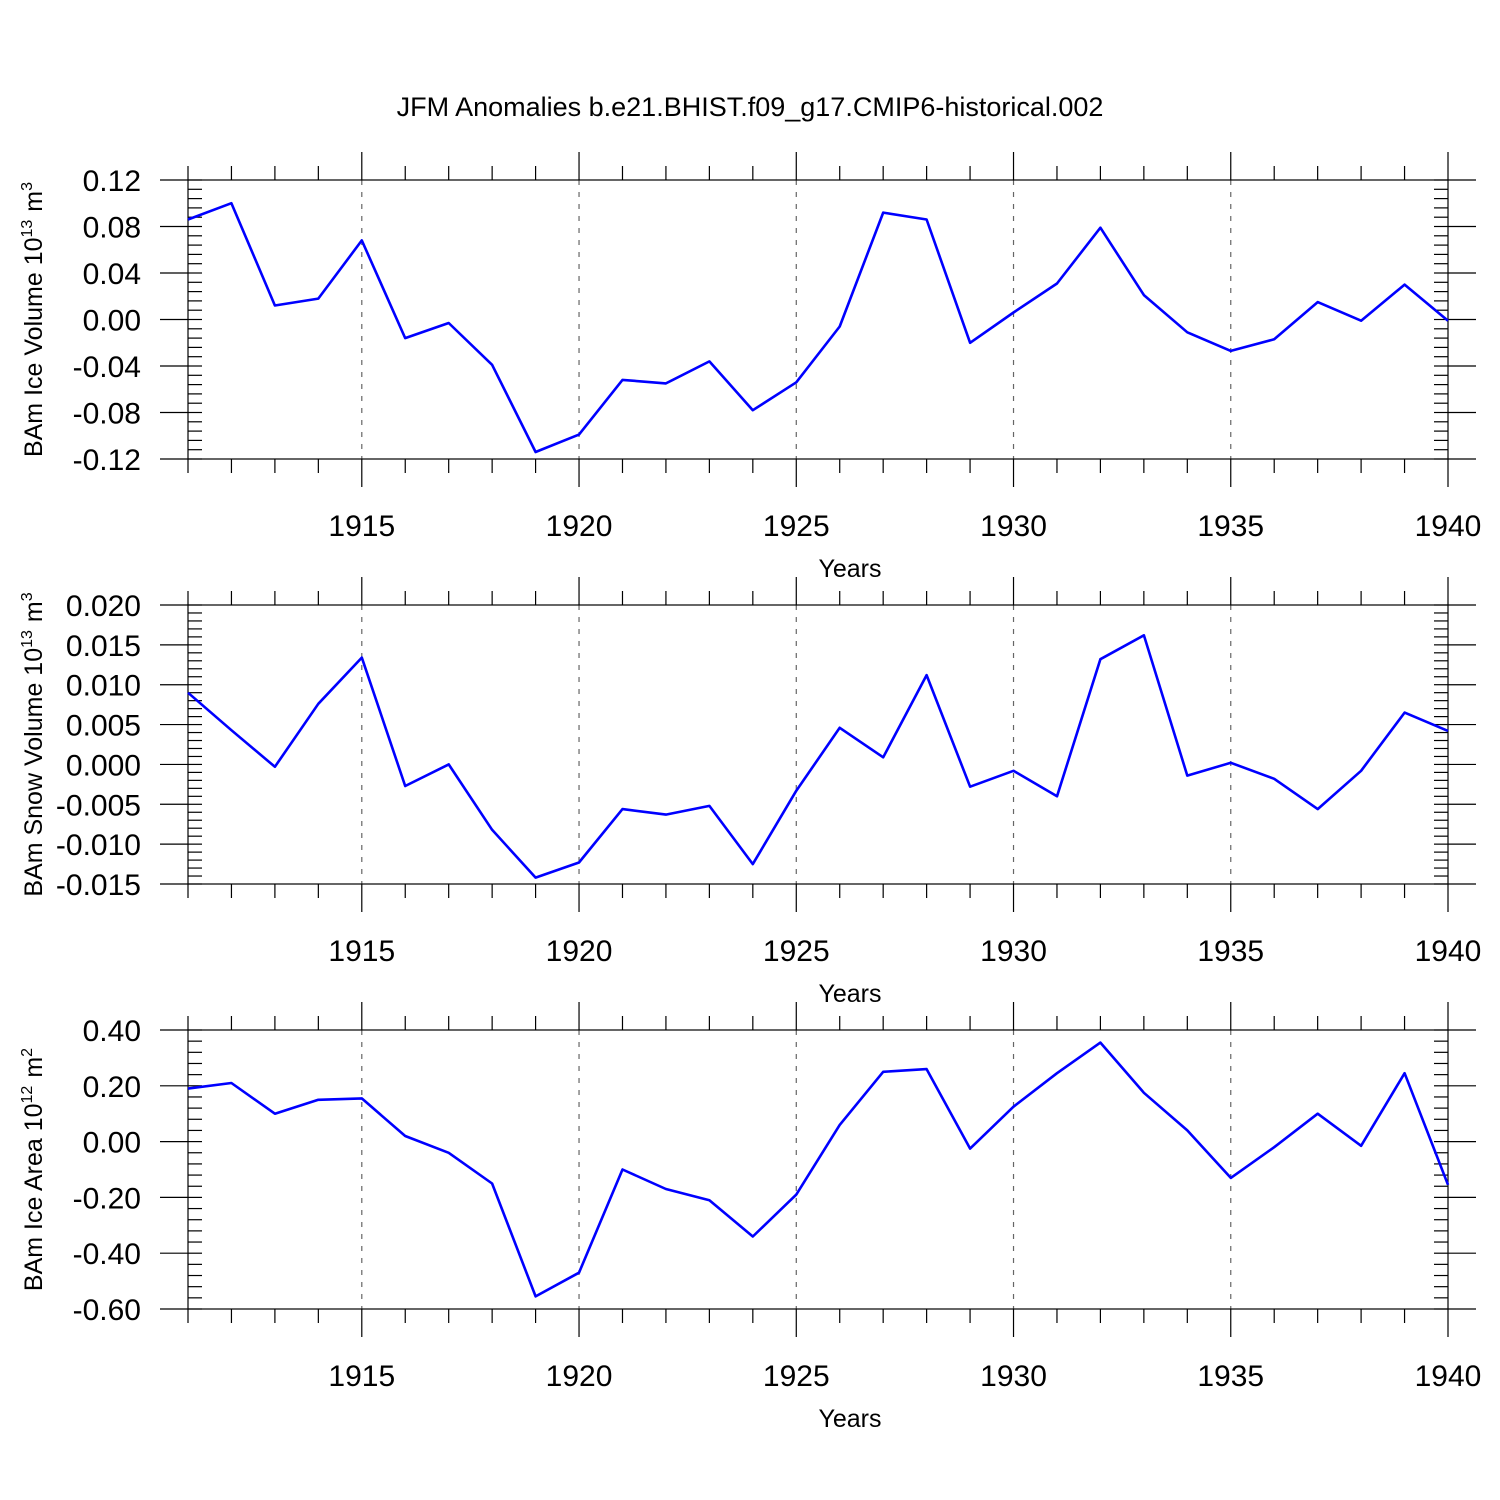 The image size is (1500, 1500). Describe the element at coordinates (112, 274) in the screenshot. I see `y-tick-label: 0.04` at that location.